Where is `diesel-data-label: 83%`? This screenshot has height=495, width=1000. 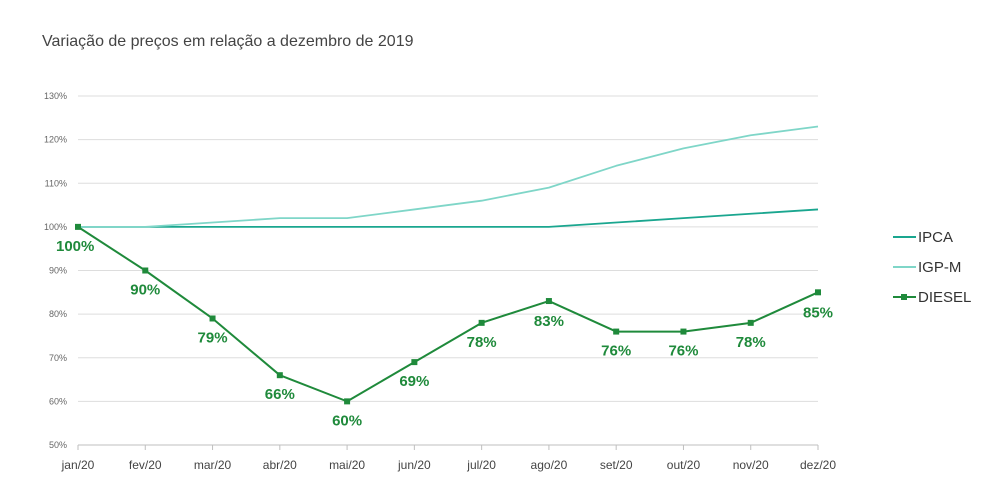
diesel-data-label: 83% is located at coordinates (549, 321).